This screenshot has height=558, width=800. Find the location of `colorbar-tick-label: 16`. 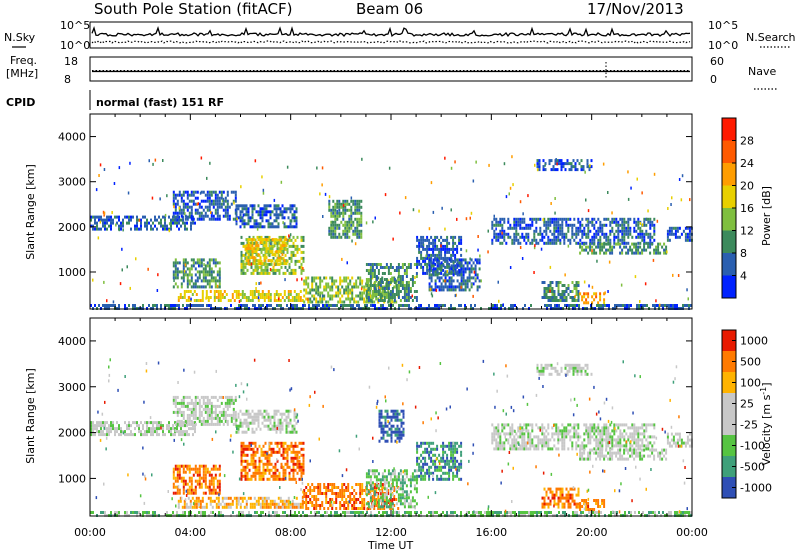

colorbar-tick-label: 16 is located at coordinates (747, 208).